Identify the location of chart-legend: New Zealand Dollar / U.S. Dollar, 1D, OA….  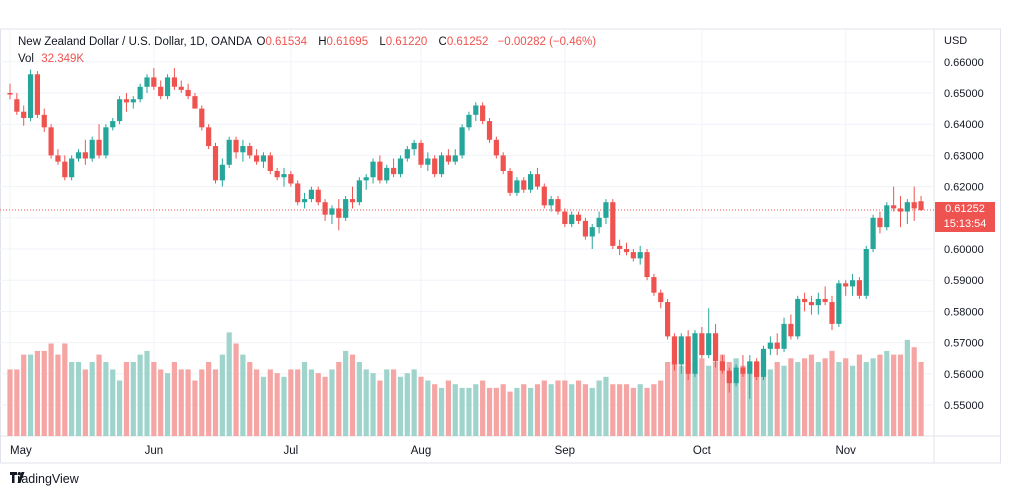
(310, 51).